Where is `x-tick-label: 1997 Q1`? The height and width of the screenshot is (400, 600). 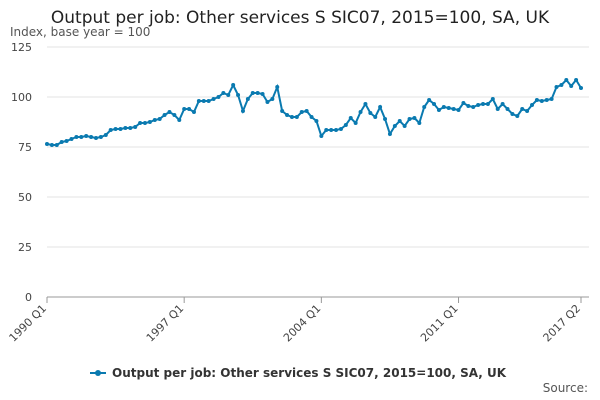
x-tick-label: 1997 Q1 is located at coordinates (165, 323).